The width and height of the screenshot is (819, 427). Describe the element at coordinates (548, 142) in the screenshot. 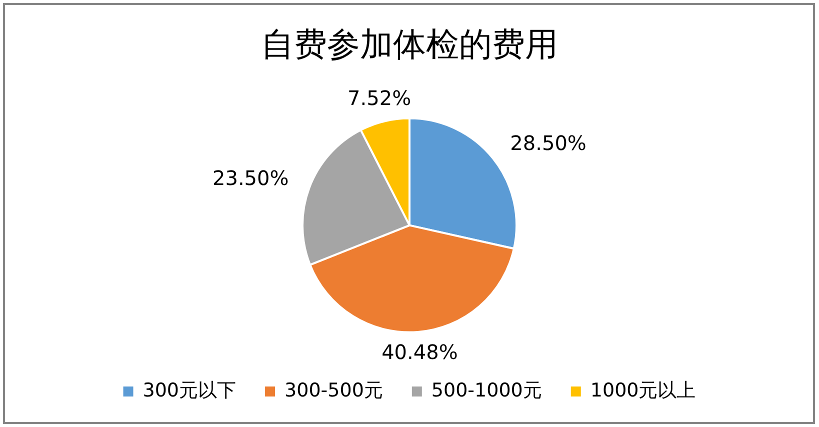

I see `data-label: 28.50%` at that location.